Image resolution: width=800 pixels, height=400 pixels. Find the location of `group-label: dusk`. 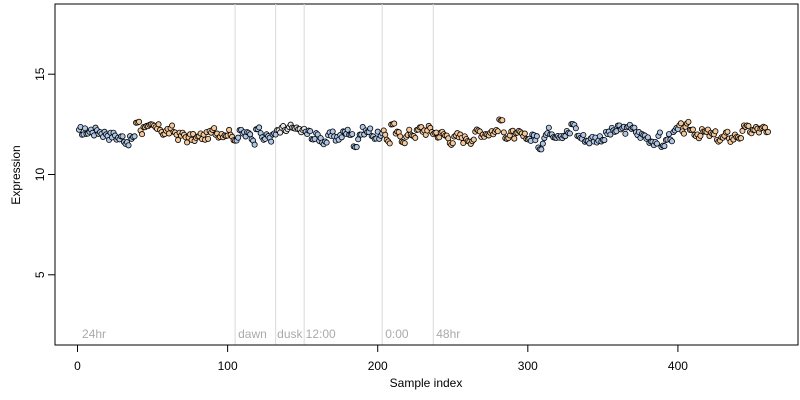

group-label: dusk is located at coordinates (290, 334).